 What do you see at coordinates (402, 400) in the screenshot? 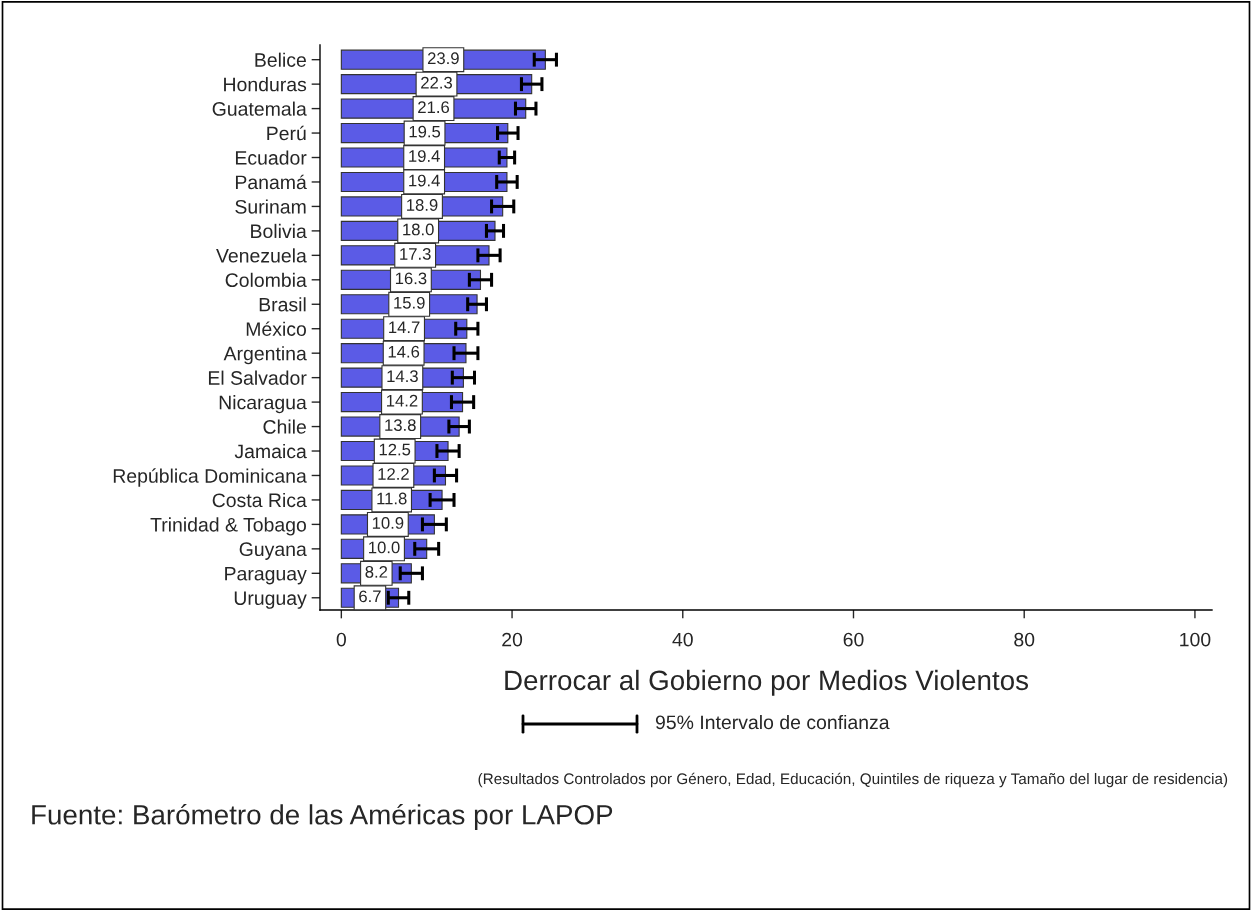
I see `data-label: 14.2` at bounding box center [402, 400].